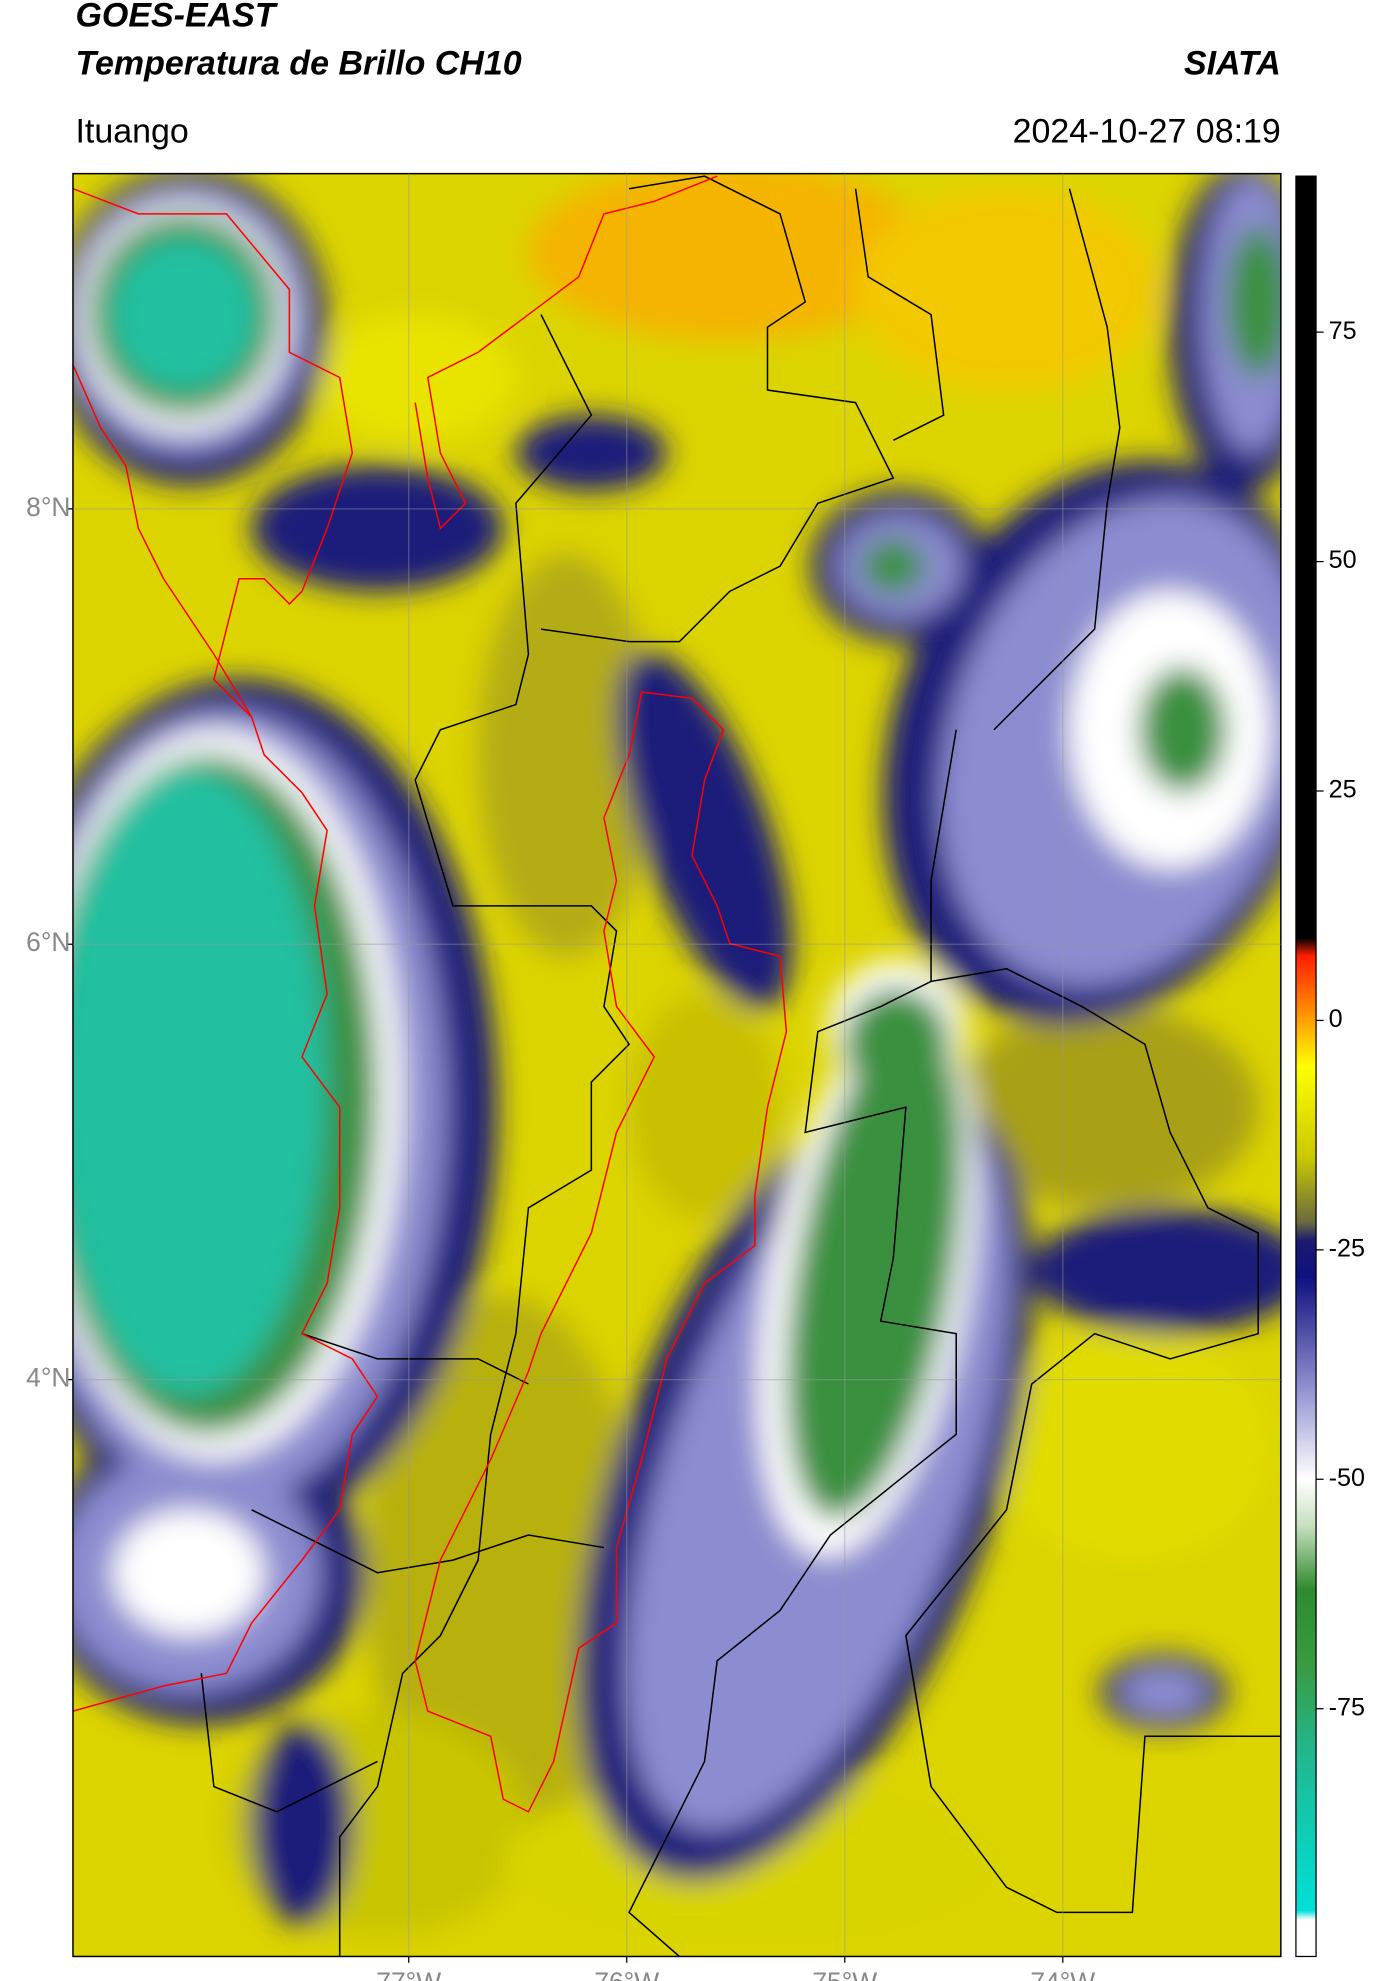  Describe the element at coordinates (48, 942) in the screenshot. I see `y-tick-label: 6°N` at that location.